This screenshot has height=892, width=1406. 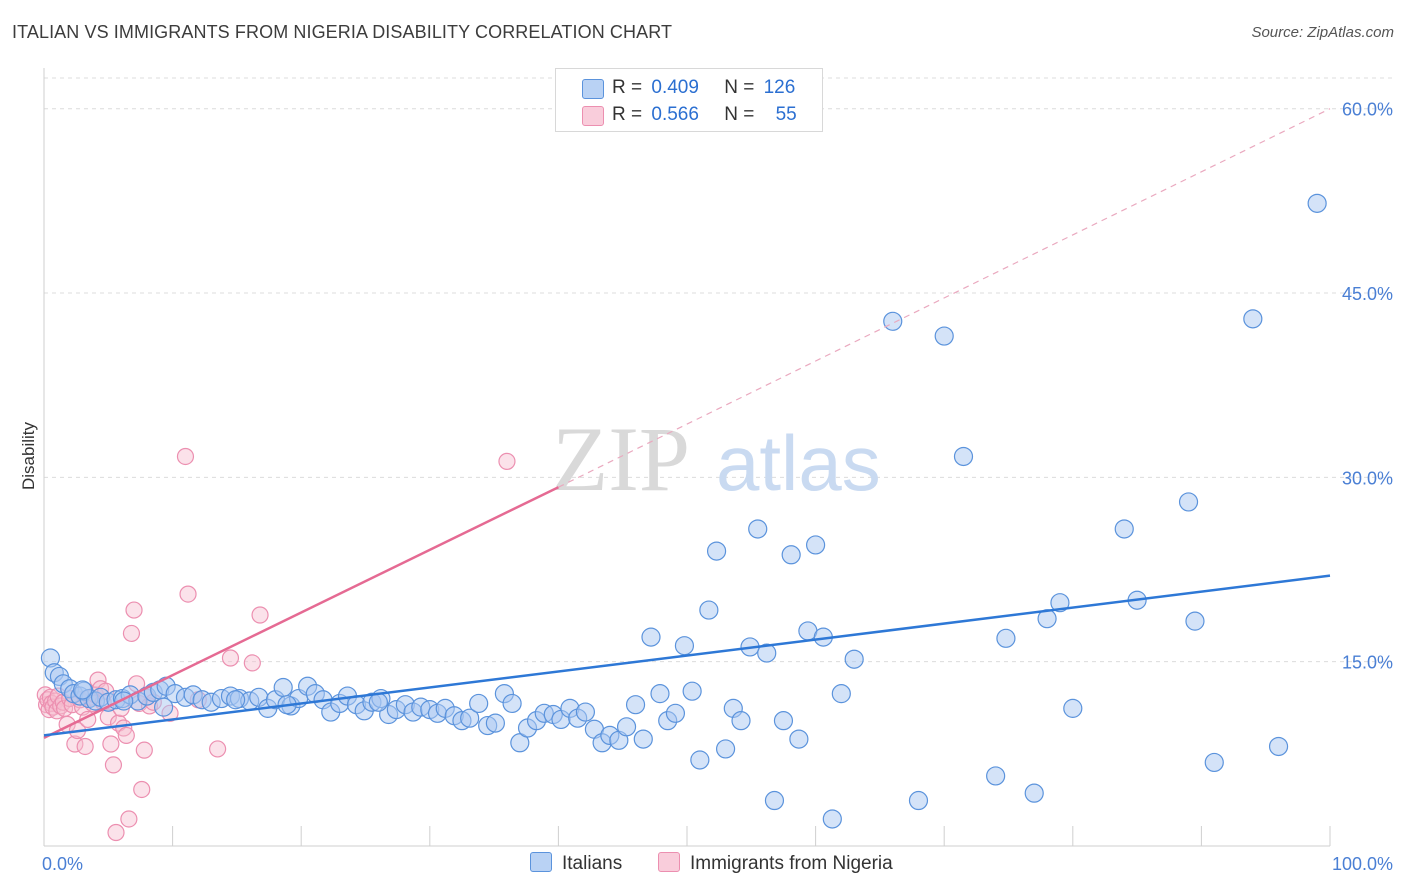 What do you see at coordinates (593, 116) in the screenshot?
I see `legend-swatch-nigeria` at bounding box center [593, 116].